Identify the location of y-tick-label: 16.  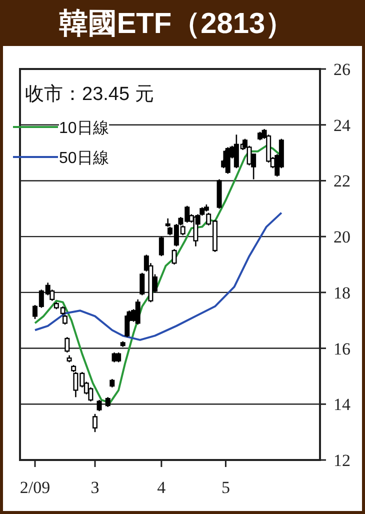
(342, 348).